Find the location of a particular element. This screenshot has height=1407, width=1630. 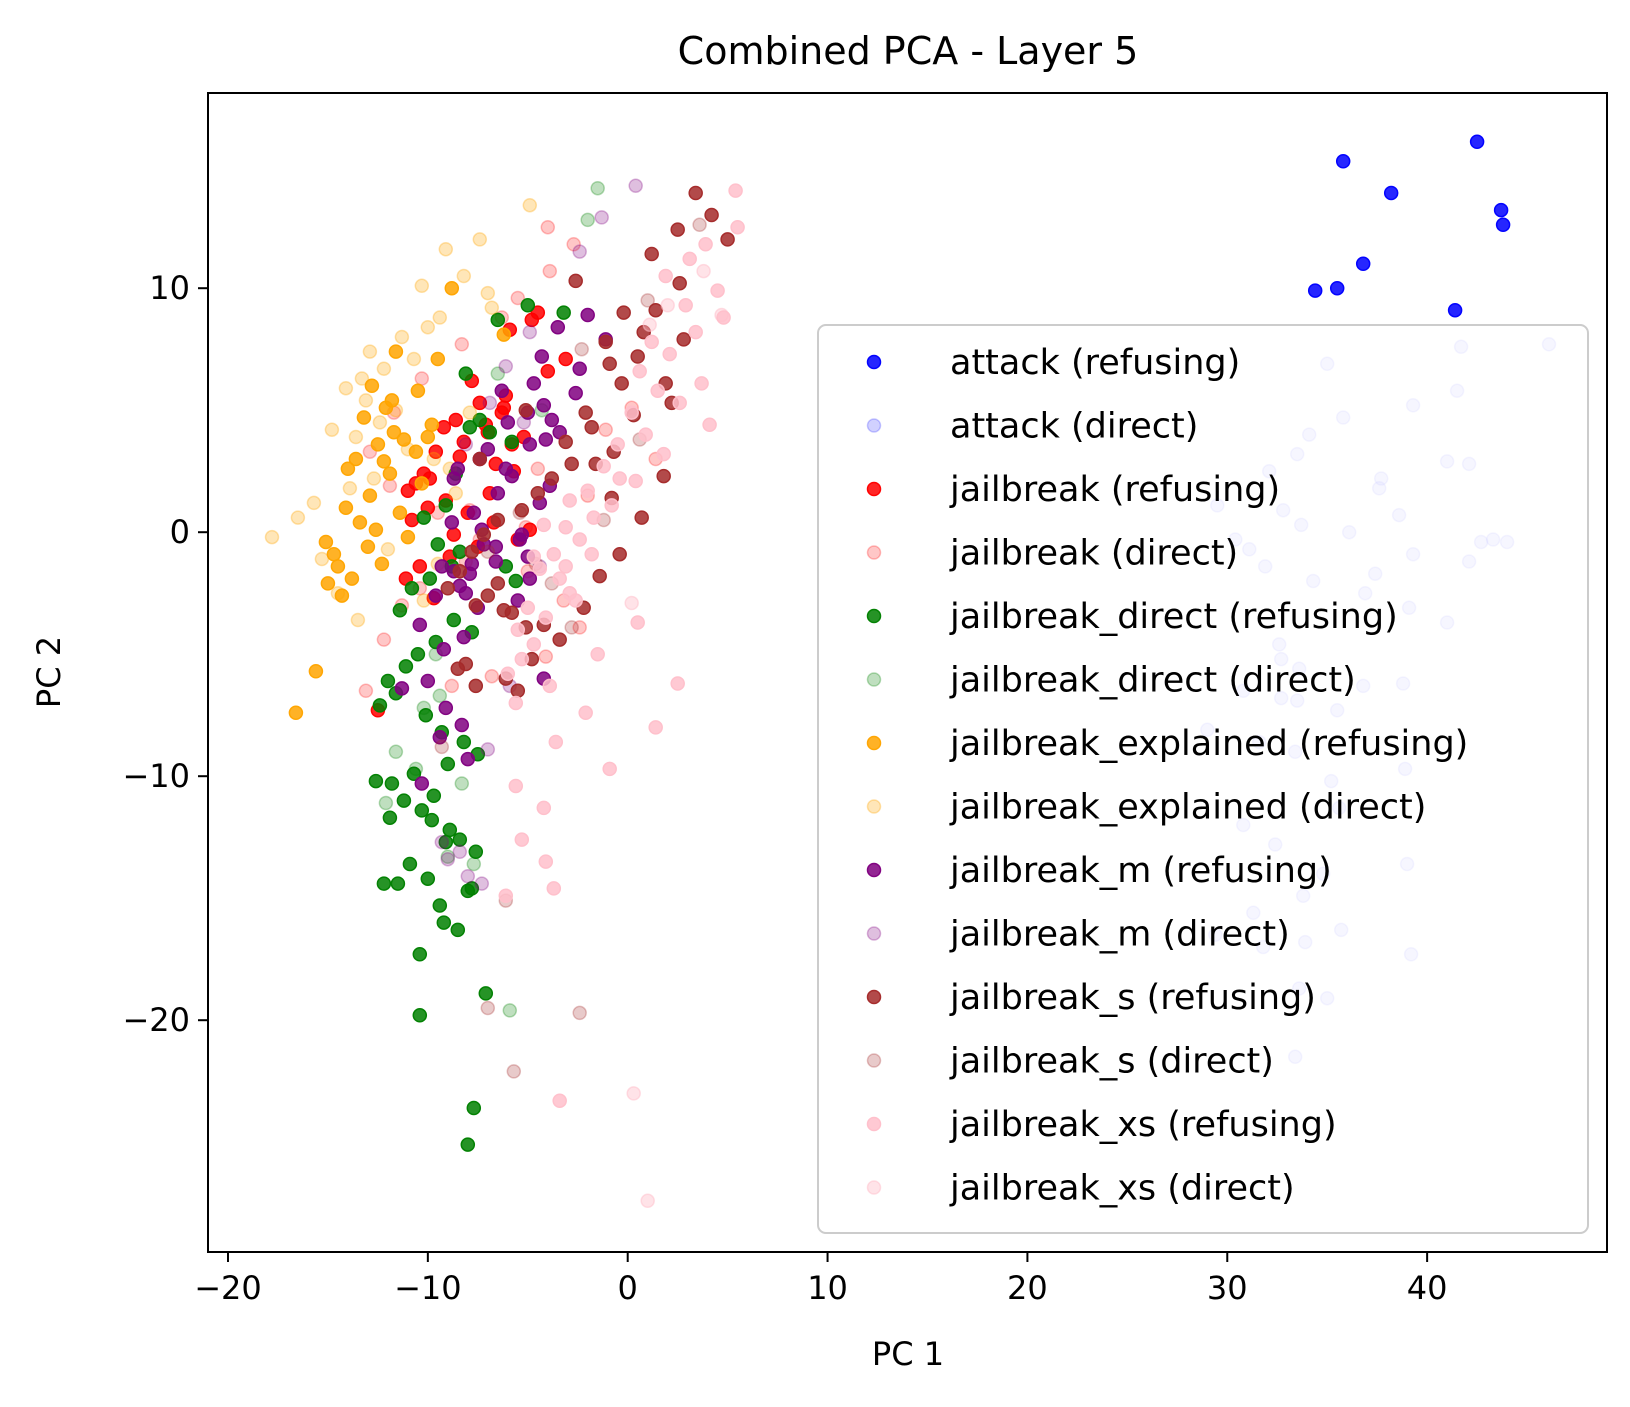

legend-label: jailbreak (direct) is located at coordinates (1093, 554).